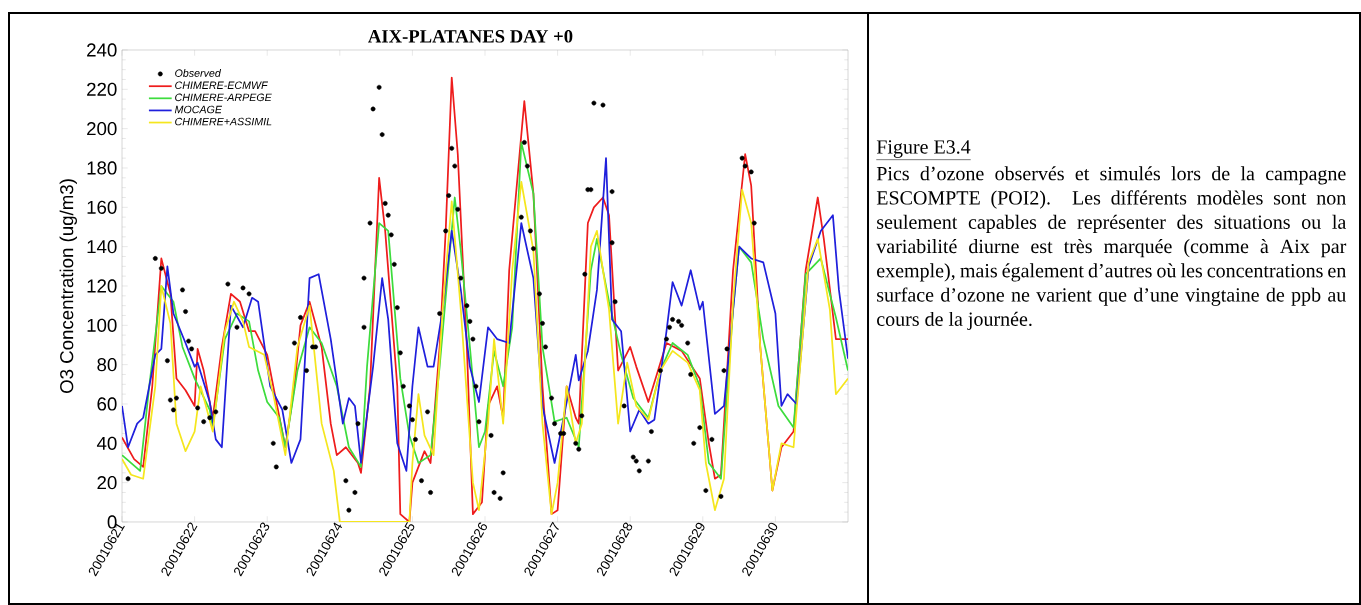  I want to click on y-axis-title: O3 Concentration (ug/m3), so click(68, 286).